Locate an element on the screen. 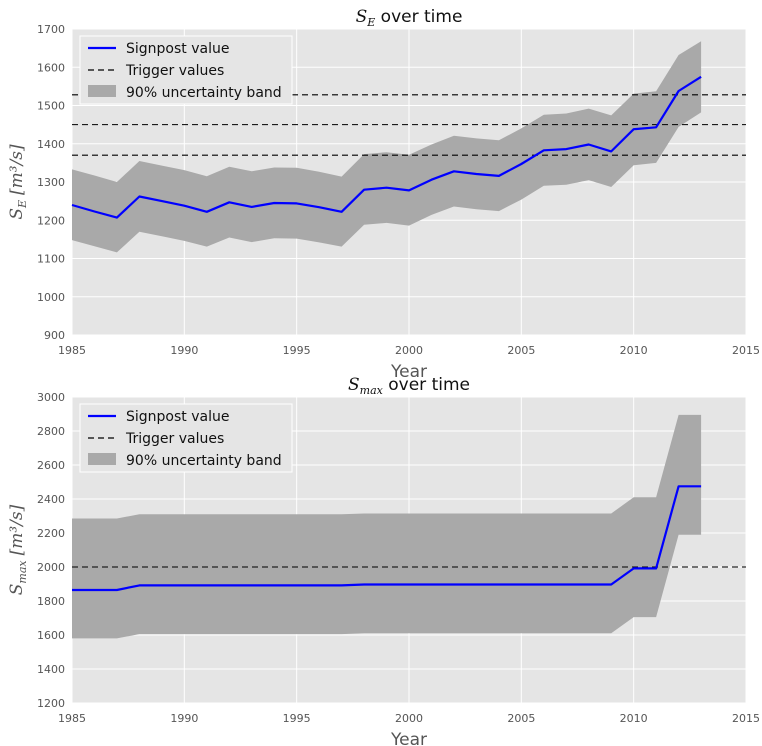 Image resolution: width=762 pixels, height=746 pixels. y-tick-label: 2400 is located at coordinates (51, 499).